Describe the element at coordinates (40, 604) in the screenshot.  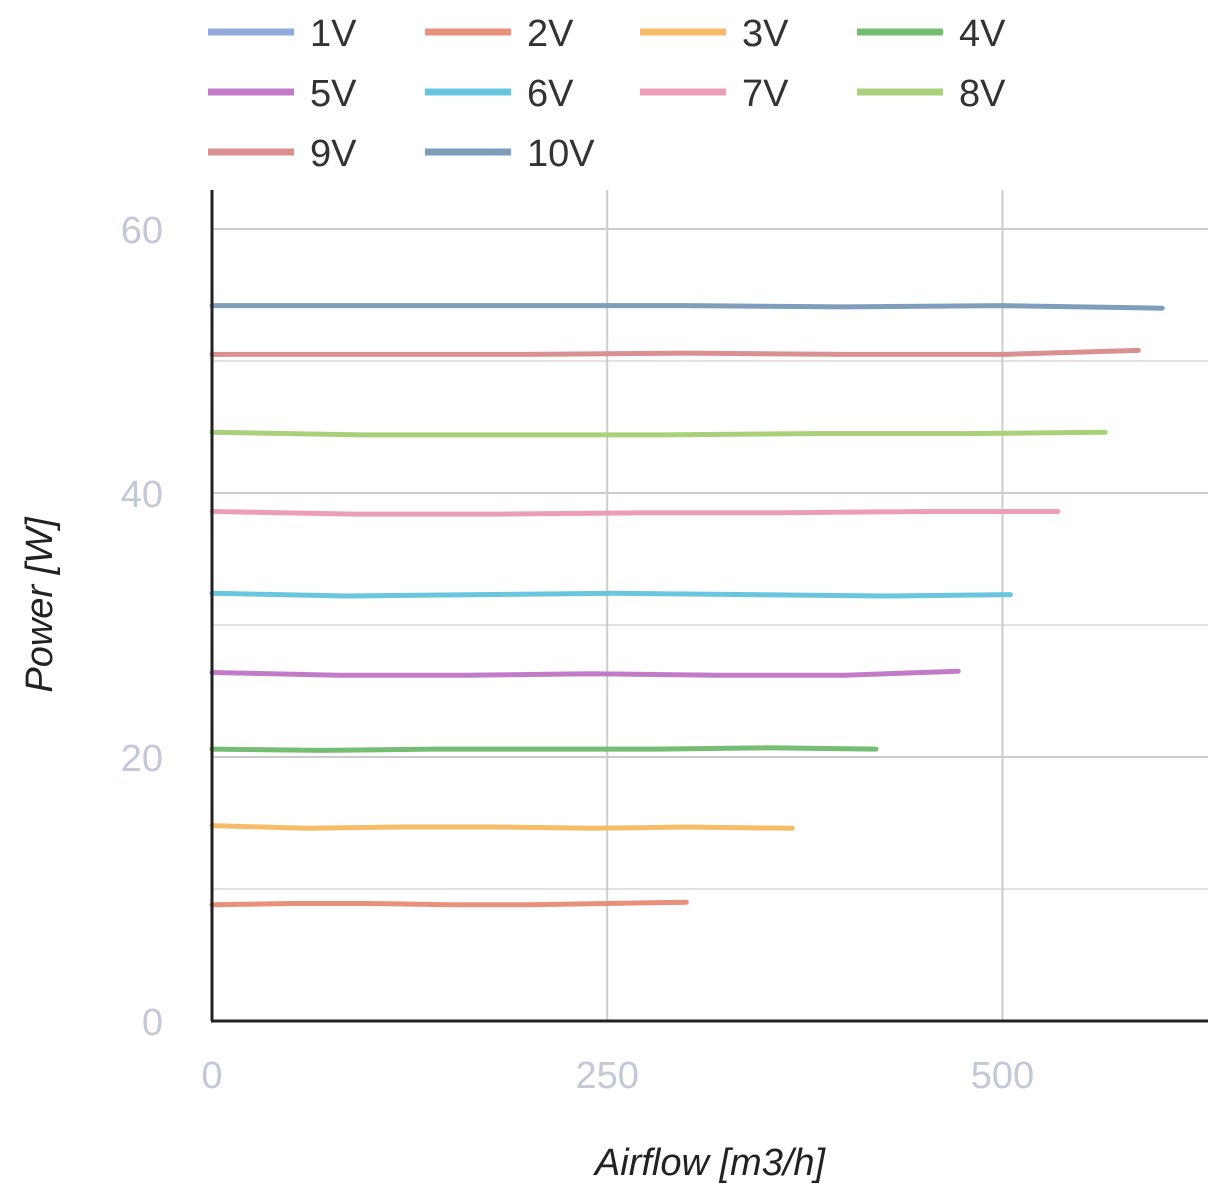
I see `y-axis-title: Power [W]` at that location.